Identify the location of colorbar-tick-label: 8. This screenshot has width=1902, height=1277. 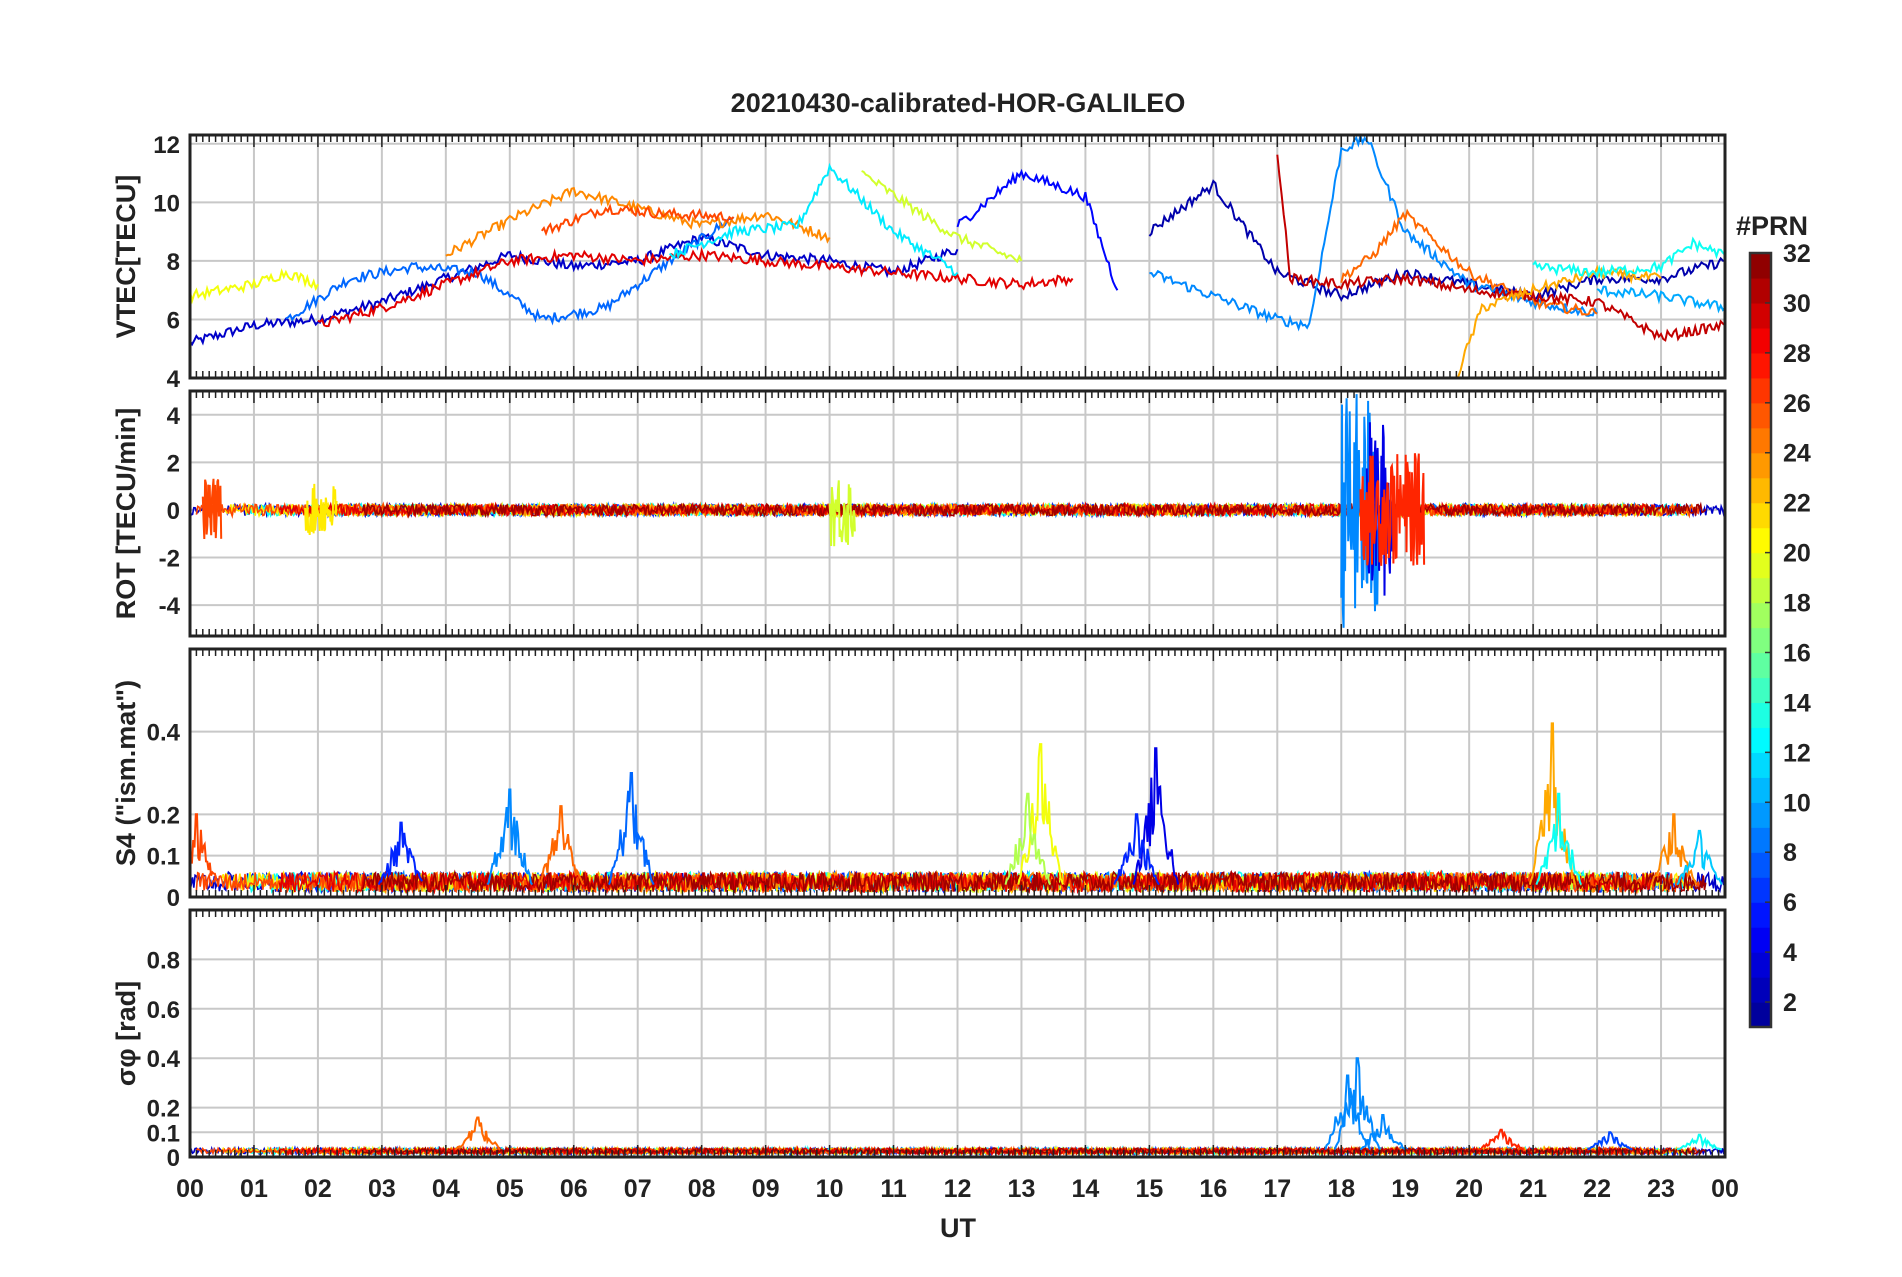
(1790, 853).